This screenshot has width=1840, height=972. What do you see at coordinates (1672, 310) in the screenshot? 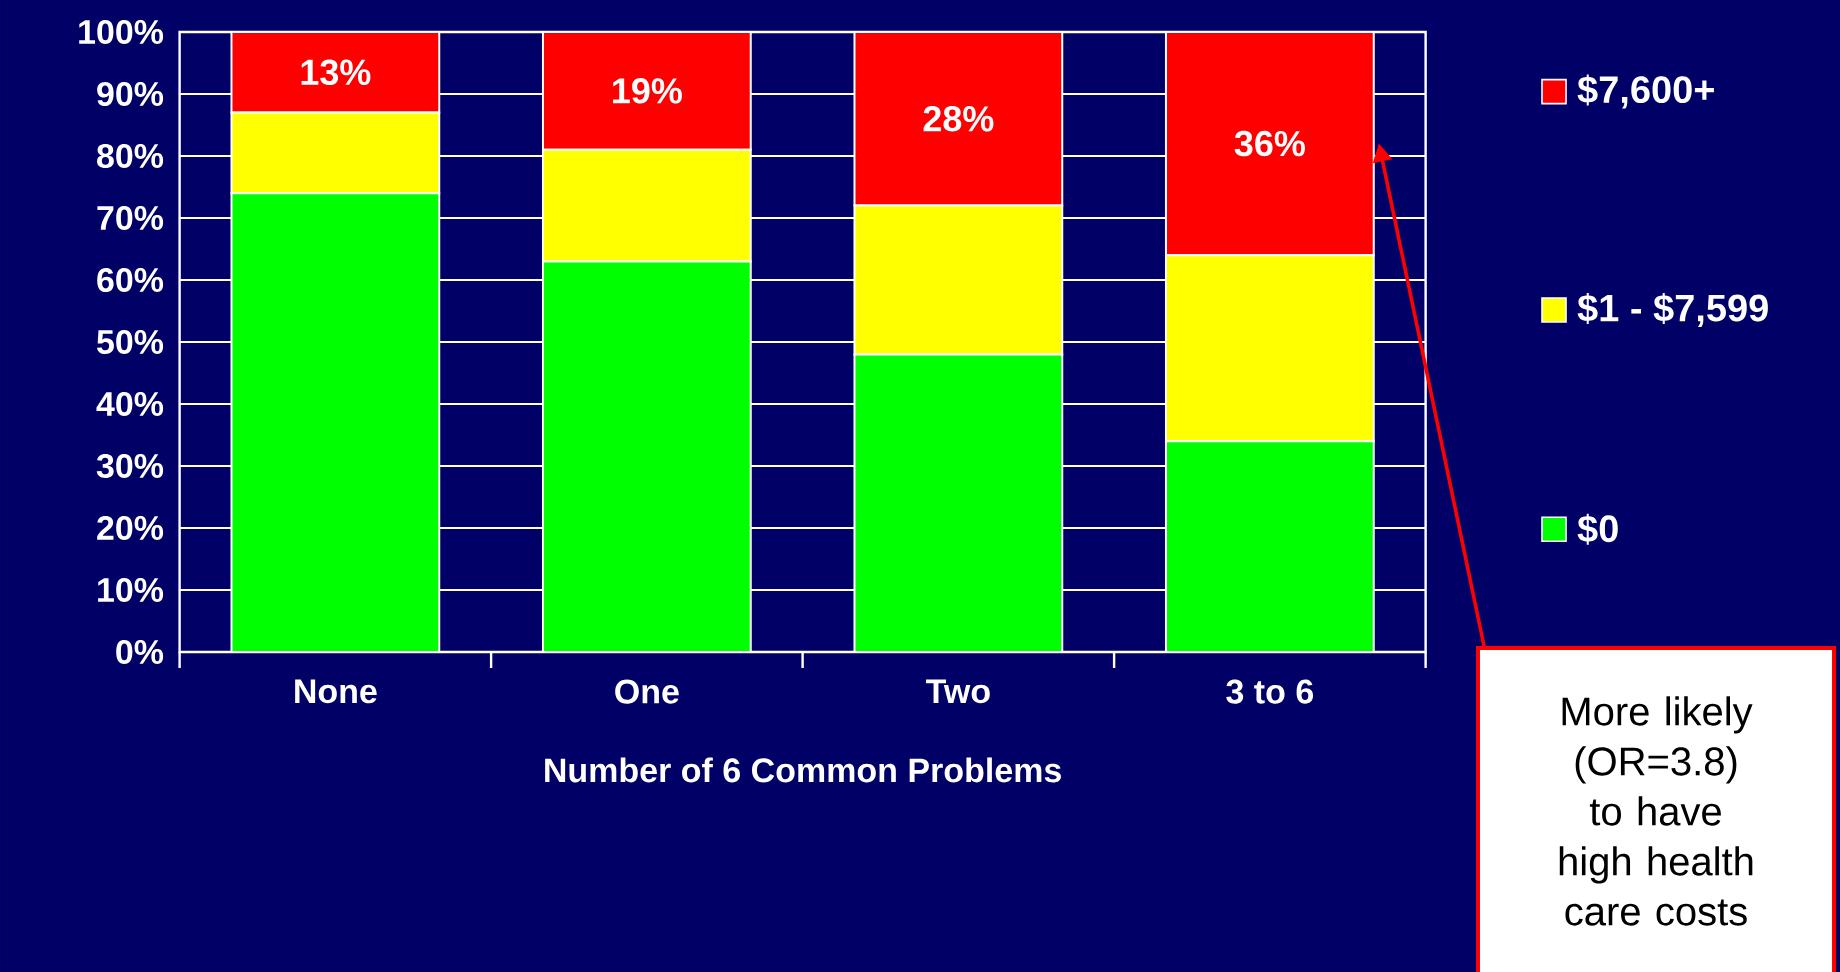
I see `legend-label: $1 - $7,599` at bounding box center [1672, 310].